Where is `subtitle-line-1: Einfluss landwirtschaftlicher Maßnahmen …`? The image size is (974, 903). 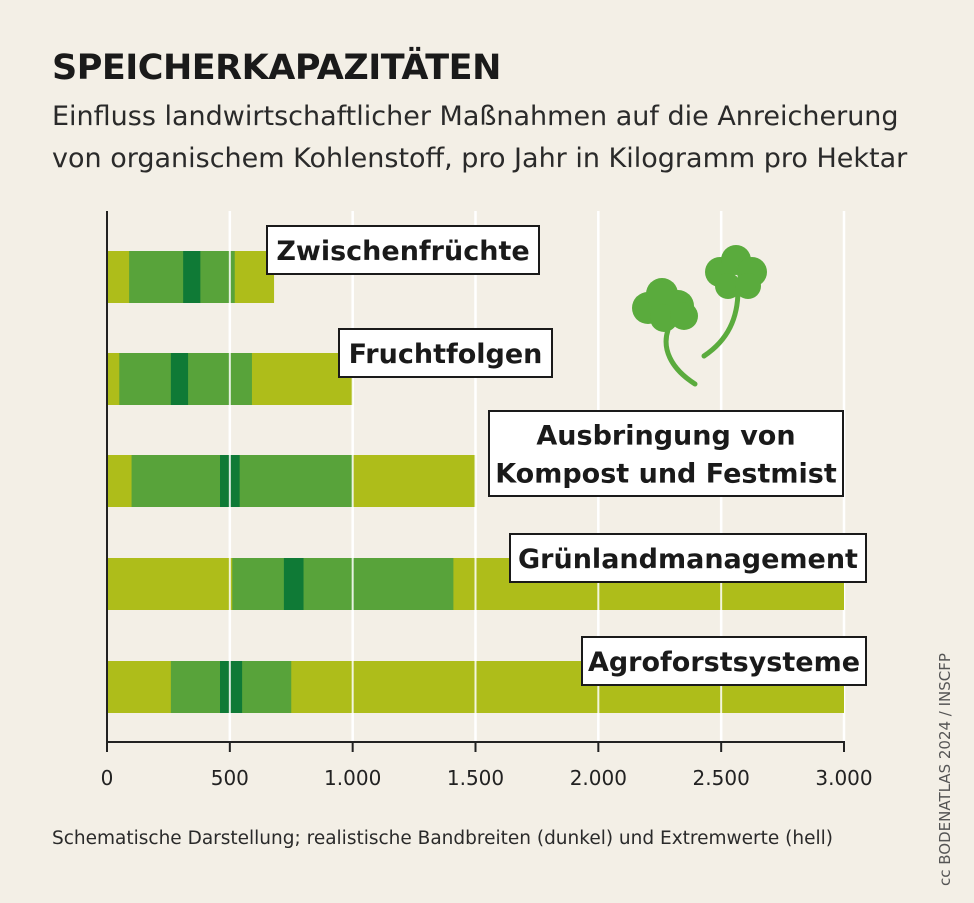 subtitle-line-1: Einfluss landwirtschaftlicher Maßnahmen … is located at coordinates (475, 116).